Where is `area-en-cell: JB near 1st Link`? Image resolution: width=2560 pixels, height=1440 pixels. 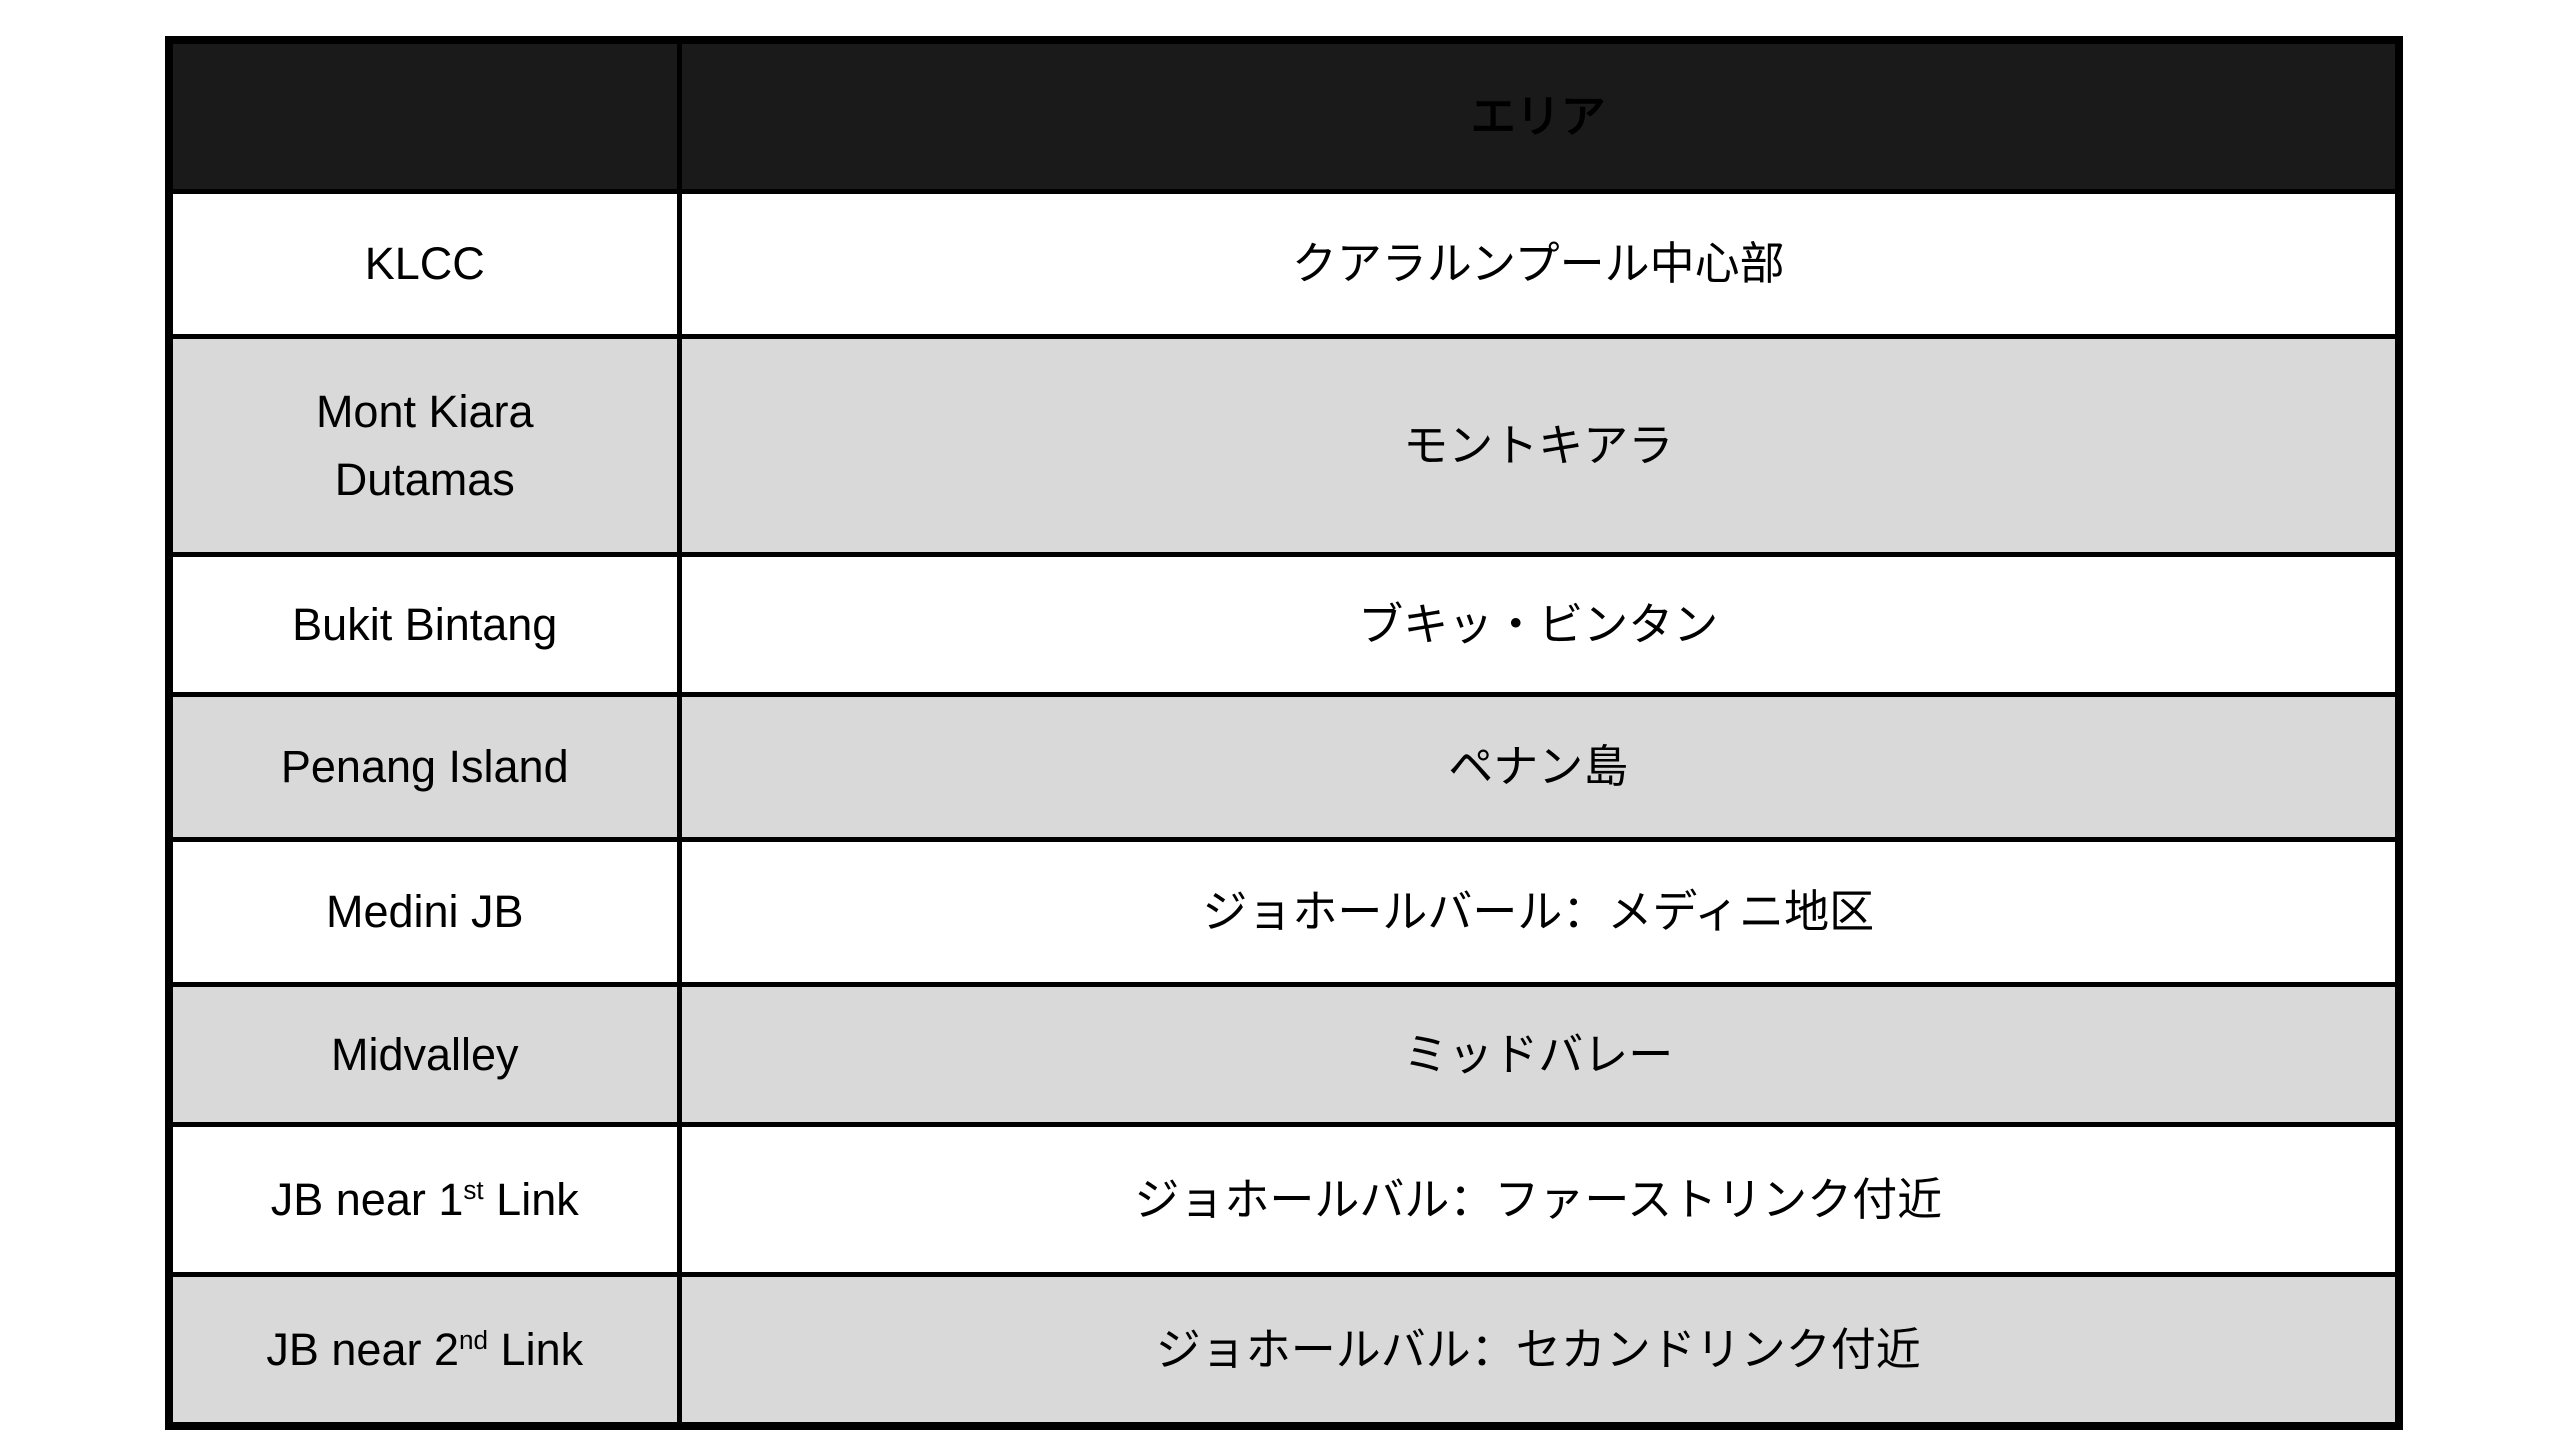
area-en-cell: JB near 1st Link is located at coordinates (424, 1199).